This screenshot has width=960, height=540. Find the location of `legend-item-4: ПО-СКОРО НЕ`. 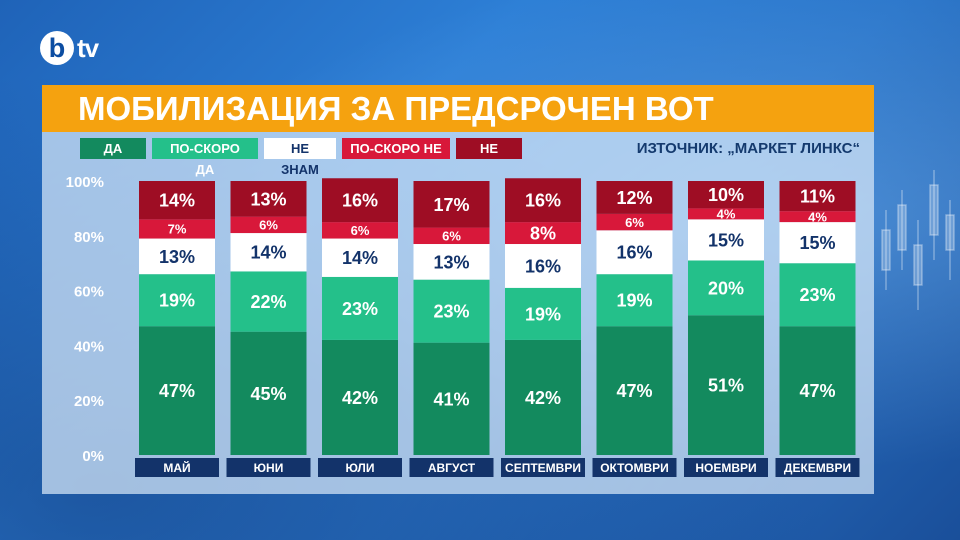

legend-item-4: ПО-СКОРО НЕ is located at coordinates (396, 148).